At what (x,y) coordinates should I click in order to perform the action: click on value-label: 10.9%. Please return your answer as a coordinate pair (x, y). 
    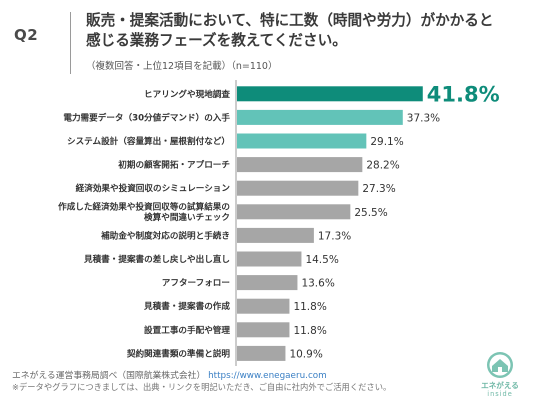
    Looking at the image, I should click on (305, 354).